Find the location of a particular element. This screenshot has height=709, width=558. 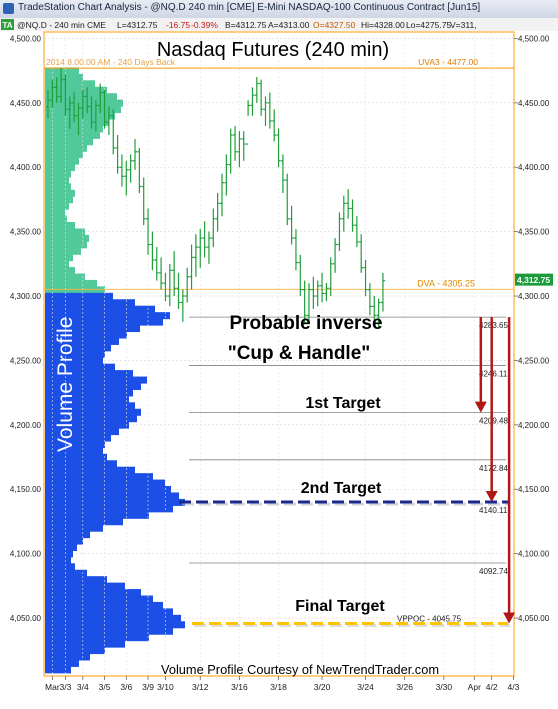

poc-label: DVA - 4305.25 is located at coordinates (446, 283).